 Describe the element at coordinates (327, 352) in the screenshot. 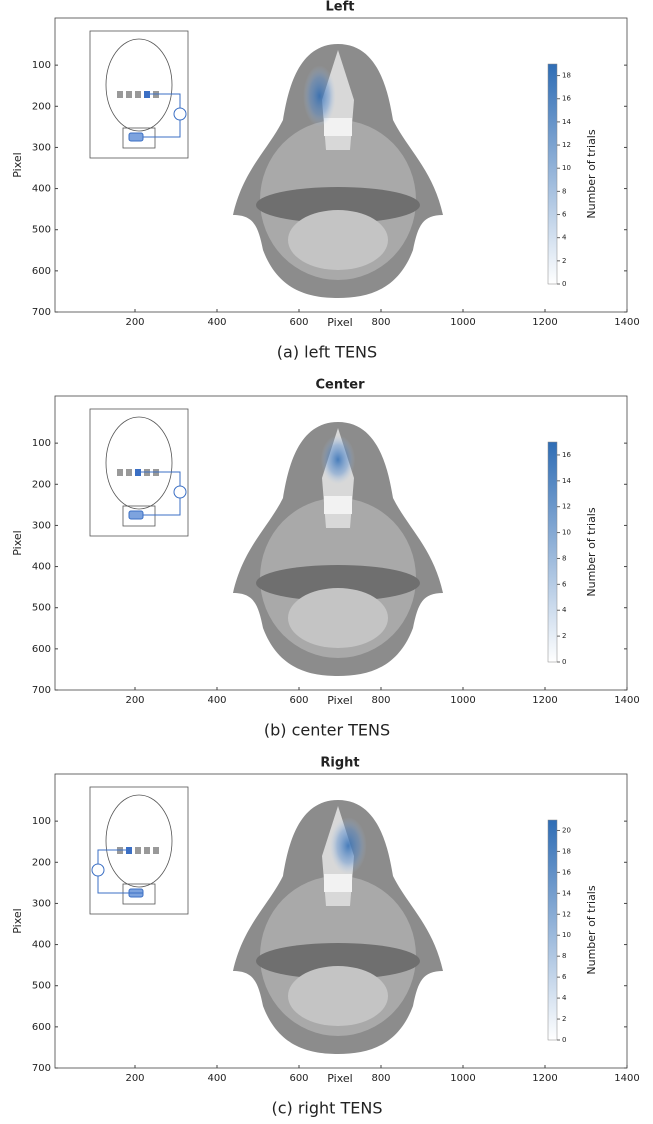

I see `caption: (a) left TENS` at that location.